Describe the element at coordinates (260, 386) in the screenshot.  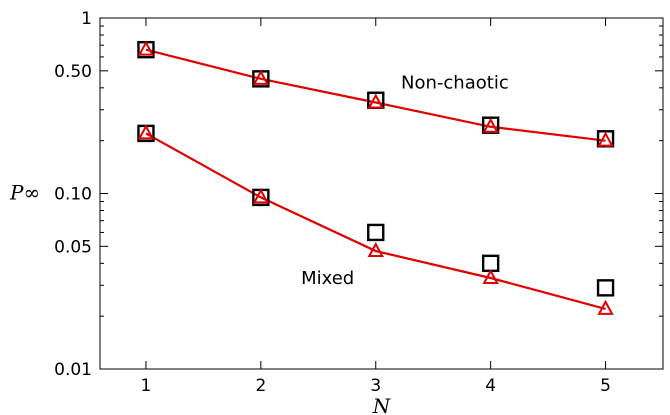
I see `x-tick-label: 2` at that location.